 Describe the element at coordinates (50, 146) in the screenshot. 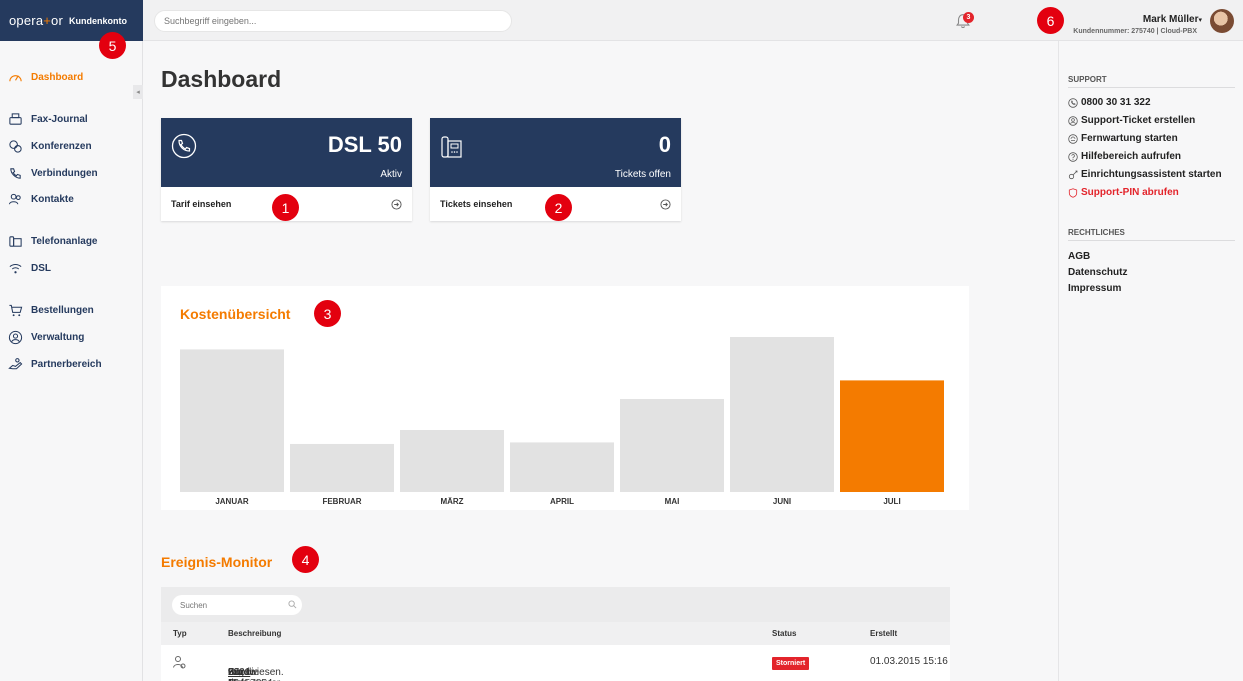

I see `sidebar-item-konferenzen: Konferenzen` at that location.